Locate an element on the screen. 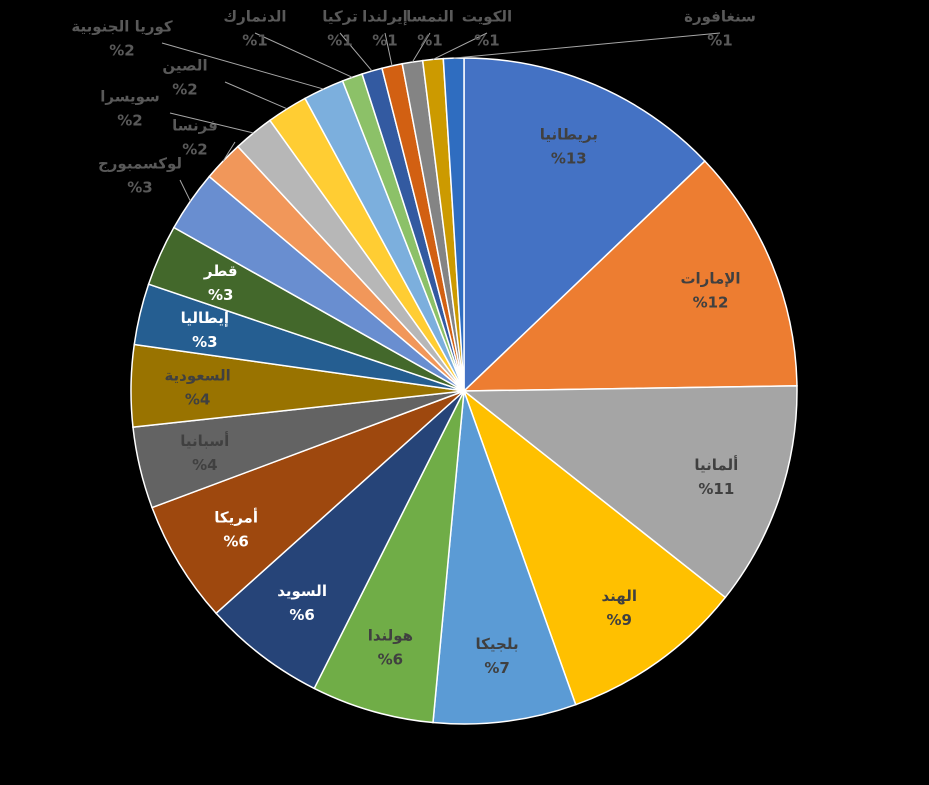 The height and width of the screenshot is (785, 929). slice-label: إيرلندا is located at coordinates (385, 17).